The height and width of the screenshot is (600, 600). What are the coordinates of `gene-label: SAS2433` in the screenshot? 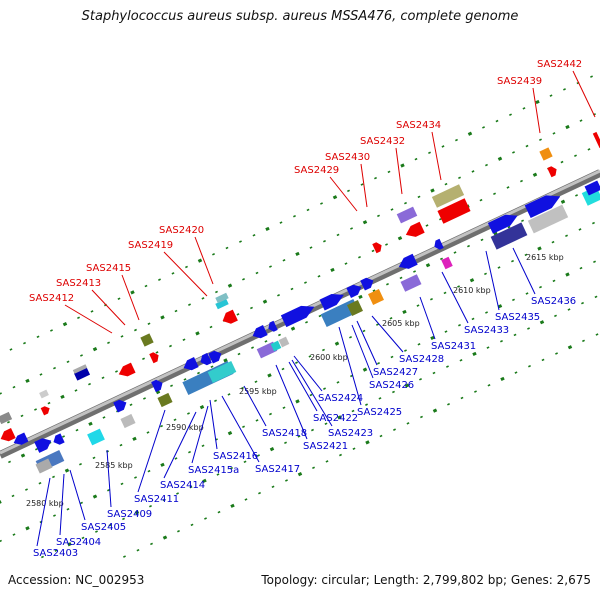 It's located at (486, 330).